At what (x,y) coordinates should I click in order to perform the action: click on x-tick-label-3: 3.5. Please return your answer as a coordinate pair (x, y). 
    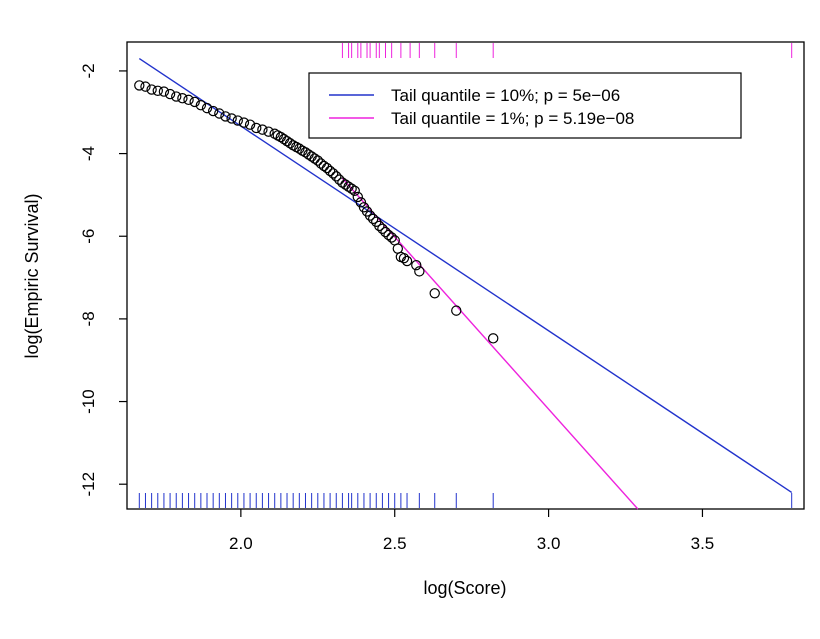
    Looking at the image, I should click on (703, 543).